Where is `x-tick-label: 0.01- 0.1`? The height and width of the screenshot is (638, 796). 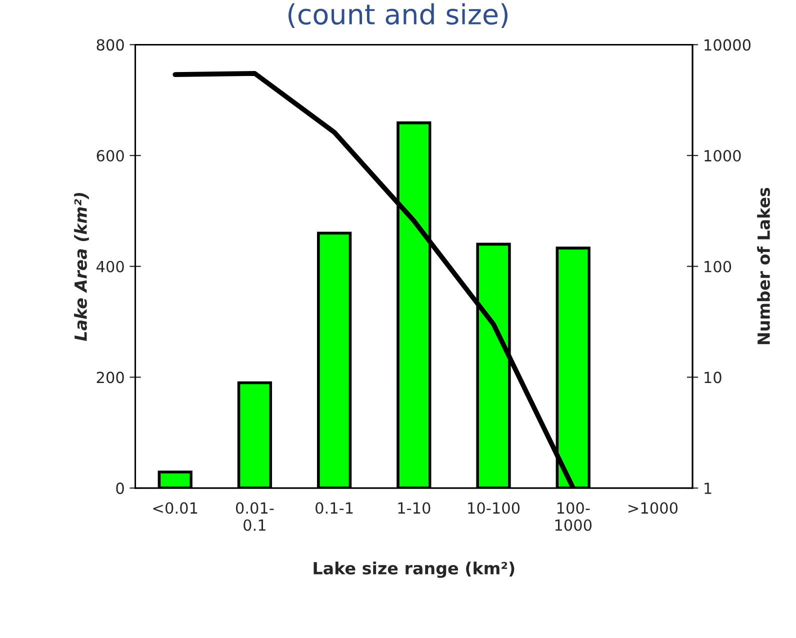
x-tick-label: 0.01- 0.1 is located at coordinates (255, 516).